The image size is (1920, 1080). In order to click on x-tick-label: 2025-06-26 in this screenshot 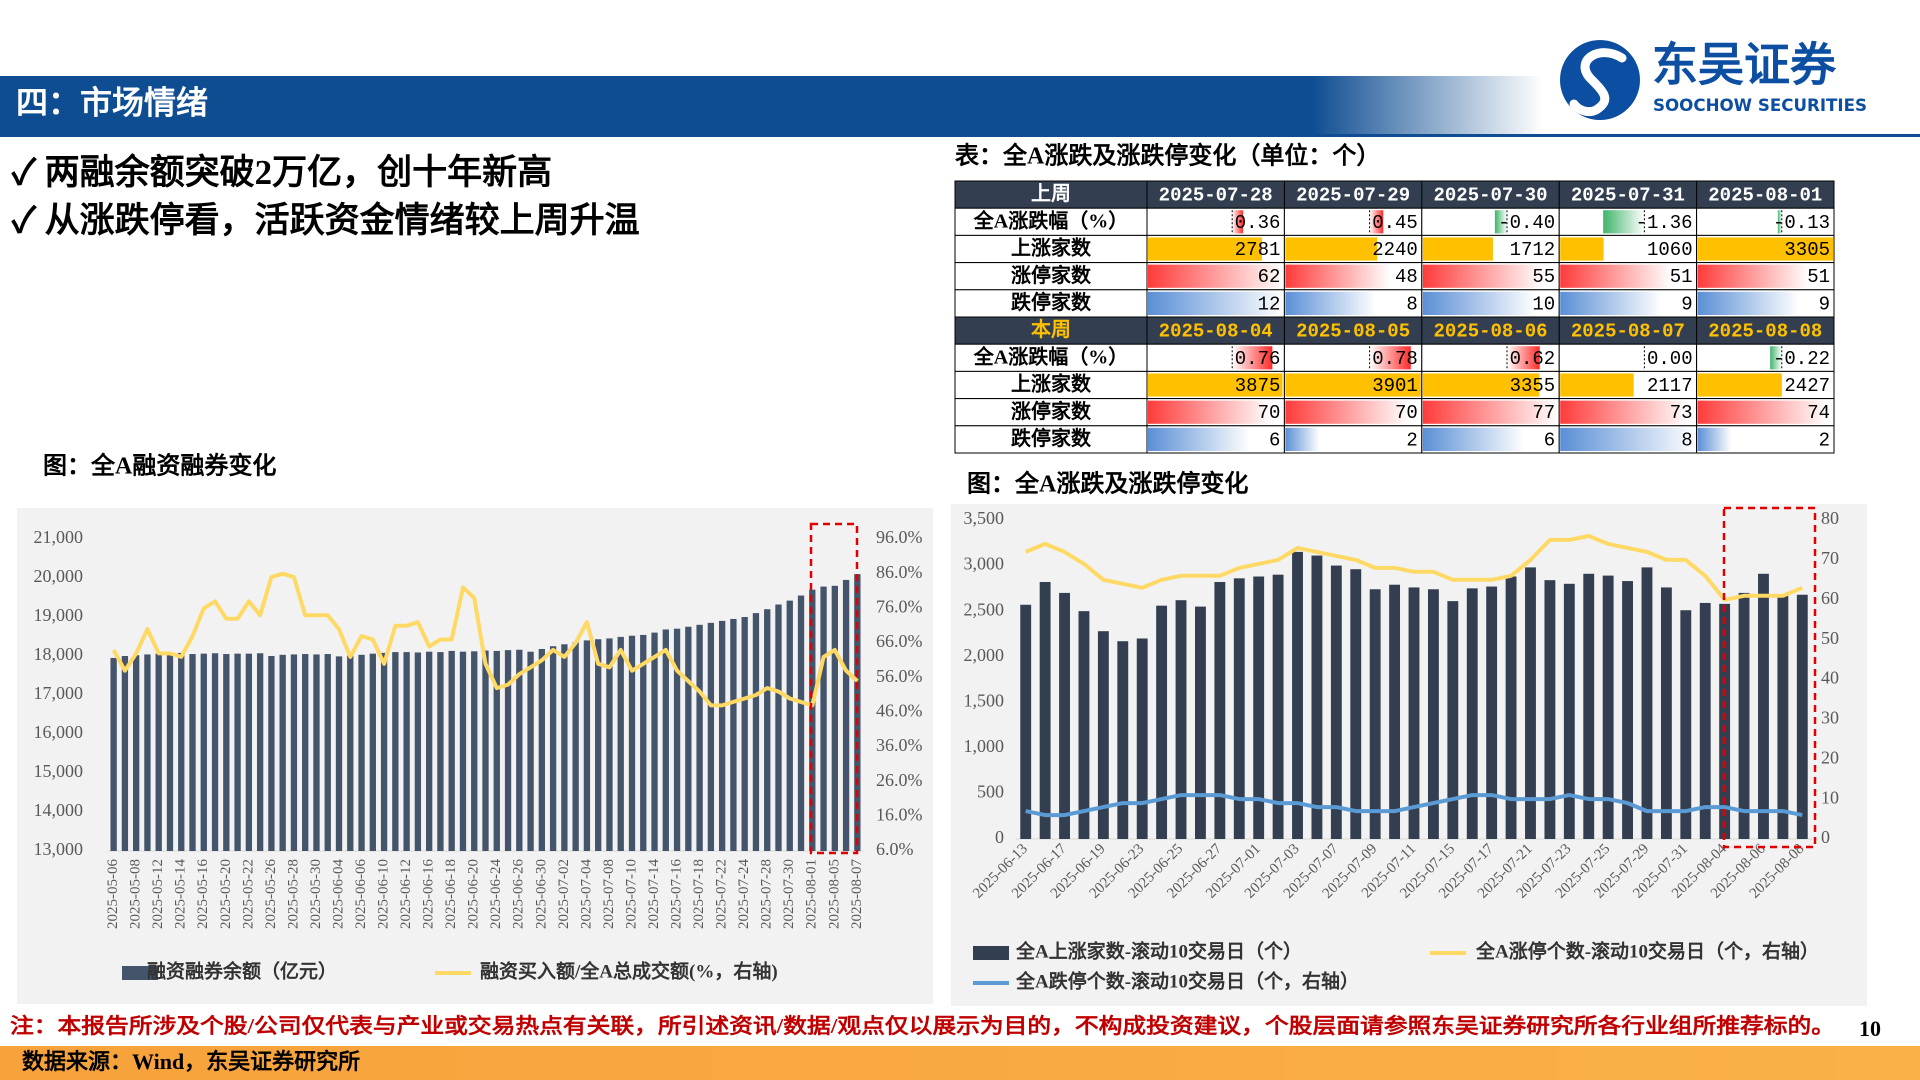, I will do `click(519, 894)`.